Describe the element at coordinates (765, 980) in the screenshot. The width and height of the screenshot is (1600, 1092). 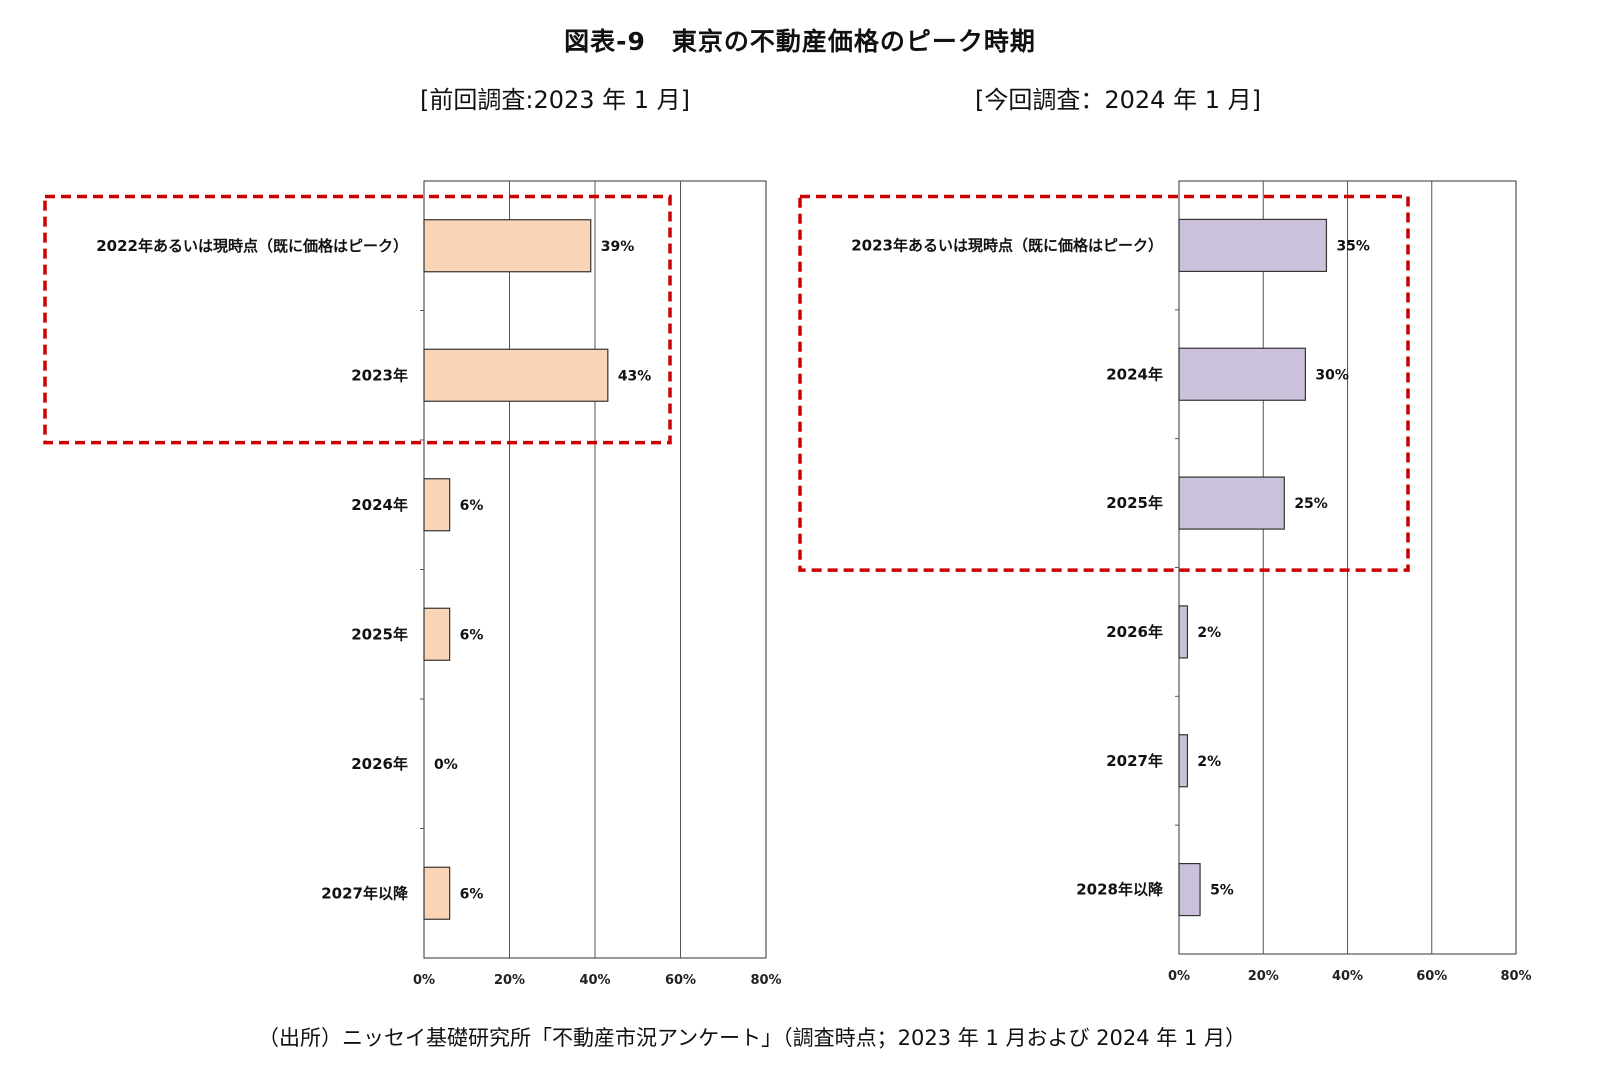
I see `left-x-tick-label: 80%` at that location.